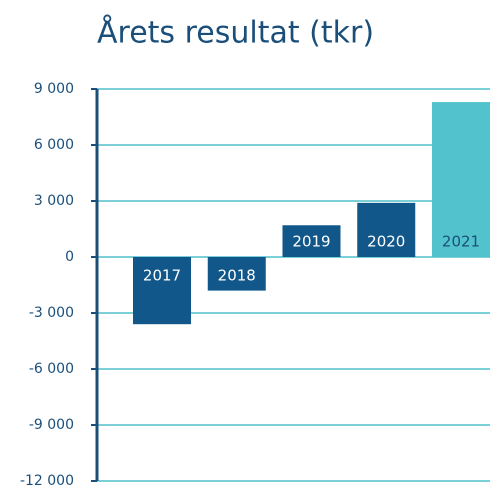 Image resolution: width=495 pixels, height=486 pixels. What do you see at coordinates (51, 425) in the screenshot?
I see `y-tick-label: -9 000` at bounding box center [51, 425].